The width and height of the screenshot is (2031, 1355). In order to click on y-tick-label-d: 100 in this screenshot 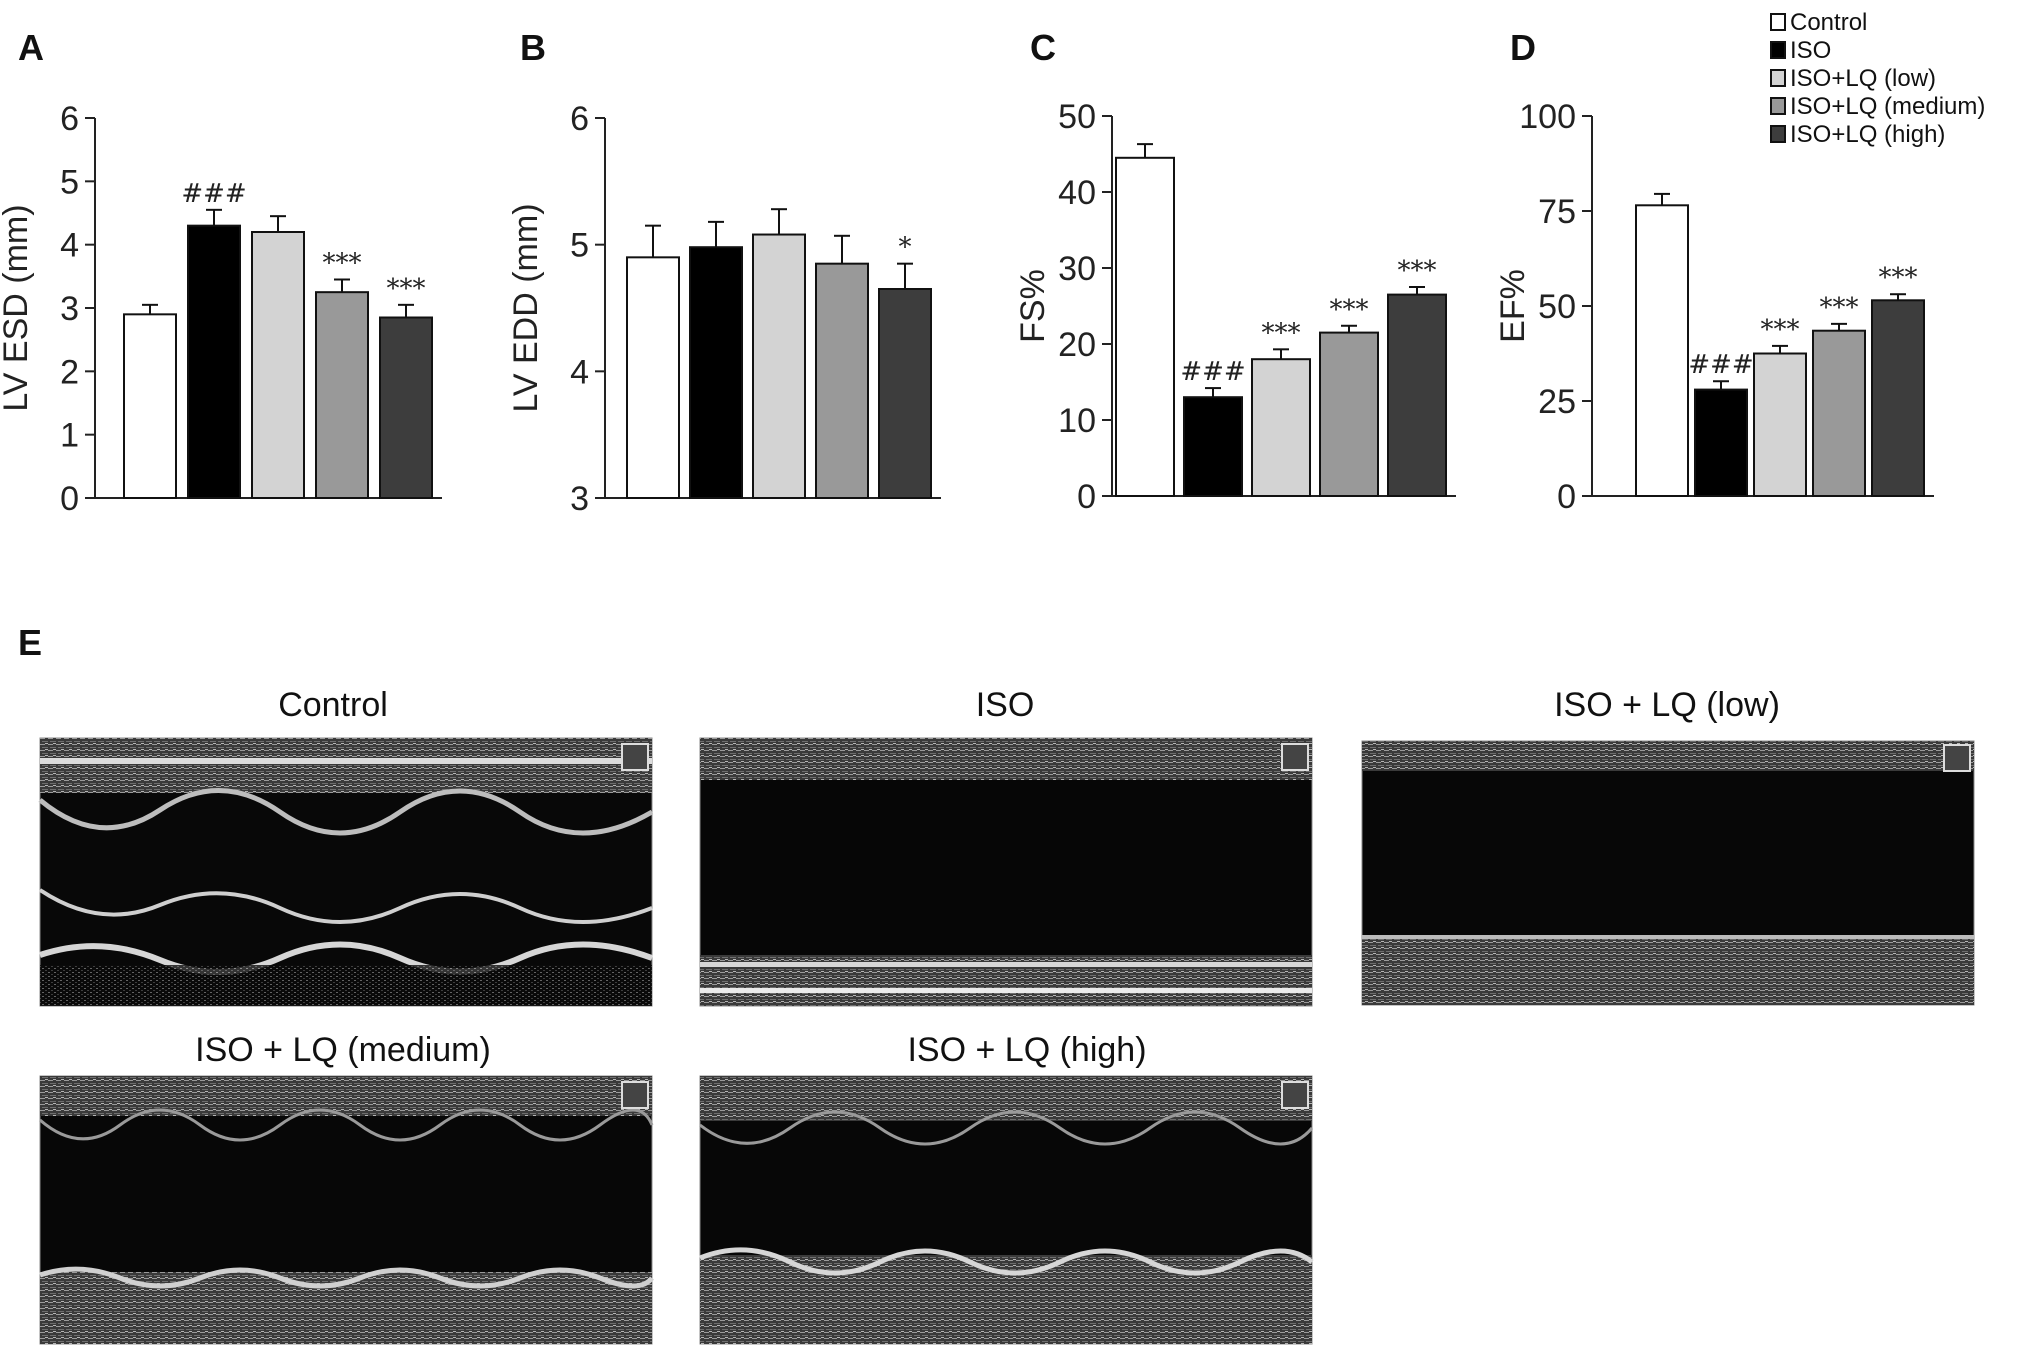, I will do `click(1547, 117)`.